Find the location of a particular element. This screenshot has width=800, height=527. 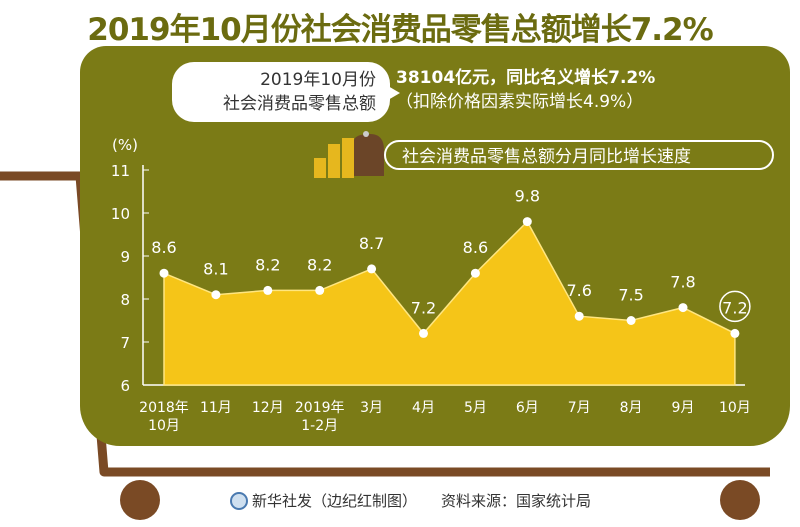

data-label: 7.5 is located at coordinates (630, 295).